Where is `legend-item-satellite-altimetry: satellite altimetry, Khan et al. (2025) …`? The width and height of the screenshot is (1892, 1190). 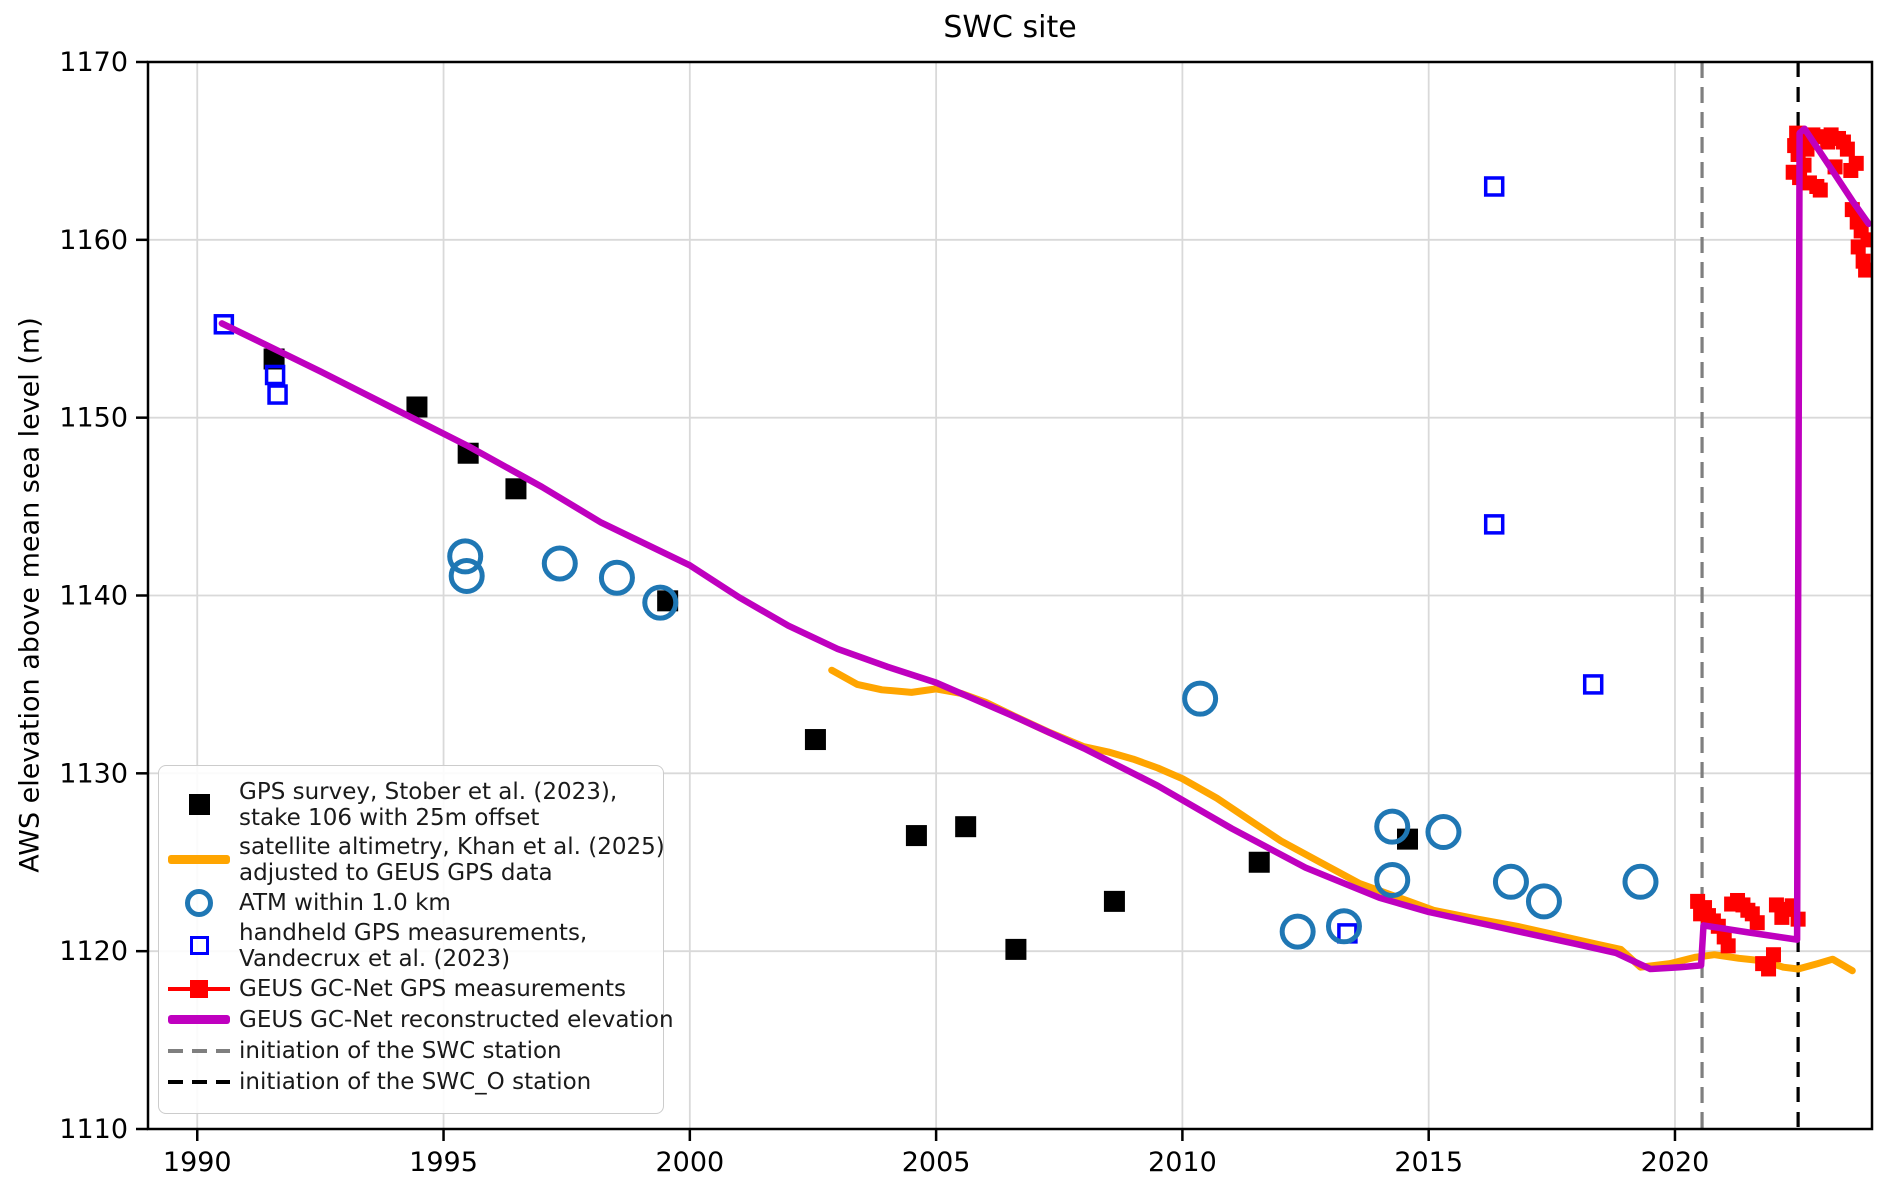
legend-item-satellite-altimetry: satellite altimetry, Khan et al. (2025) … is located at coordinates (412, 859).